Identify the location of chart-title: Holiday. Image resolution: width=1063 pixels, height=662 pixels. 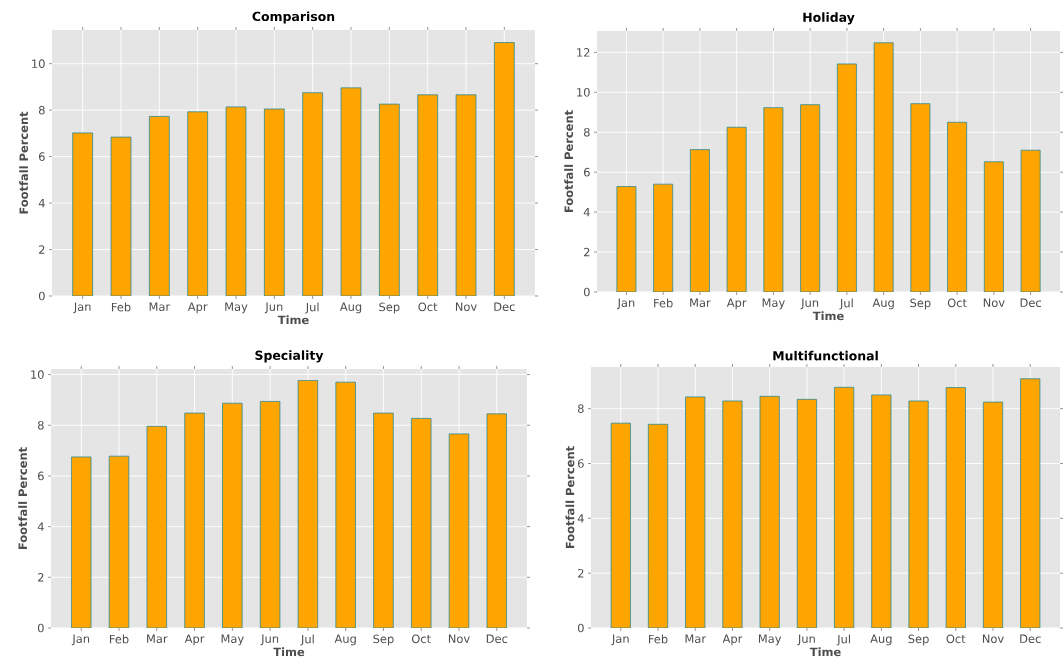
(829, 18).